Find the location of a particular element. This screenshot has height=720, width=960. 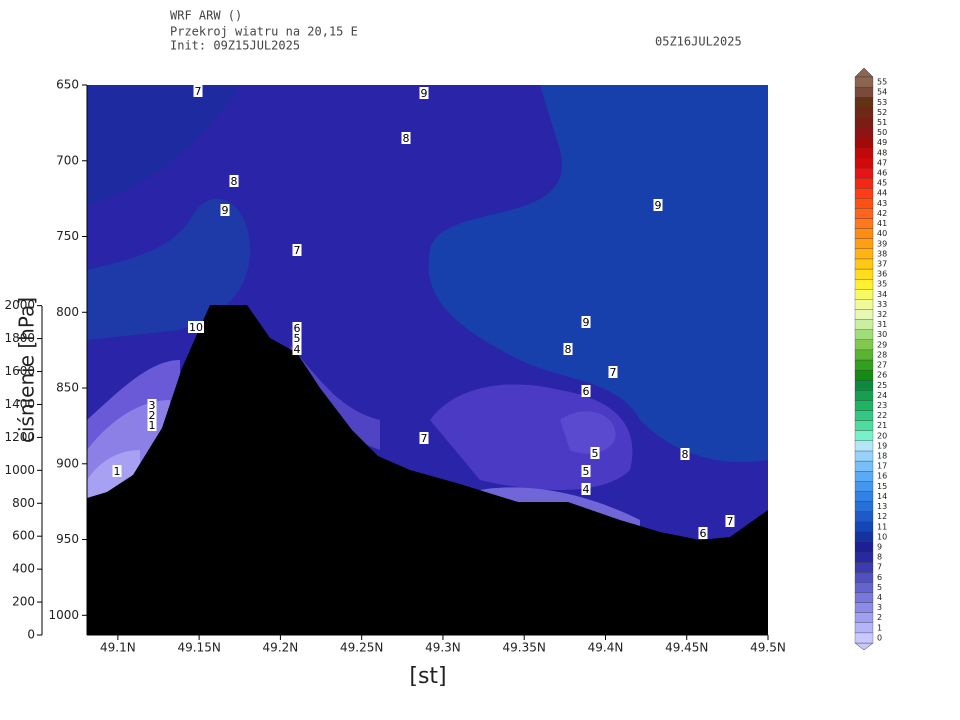

colorbar-label: 31 is located at coordinates (882, 324).